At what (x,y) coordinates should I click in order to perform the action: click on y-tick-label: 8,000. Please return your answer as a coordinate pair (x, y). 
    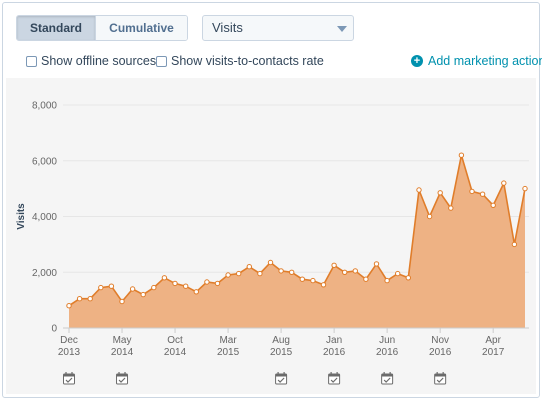
    Looking at the image, I should click on (44, 106).